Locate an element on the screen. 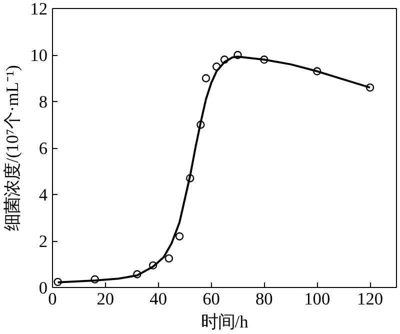  x-axis-title: 时间/h is located at coordinates (224, 322).